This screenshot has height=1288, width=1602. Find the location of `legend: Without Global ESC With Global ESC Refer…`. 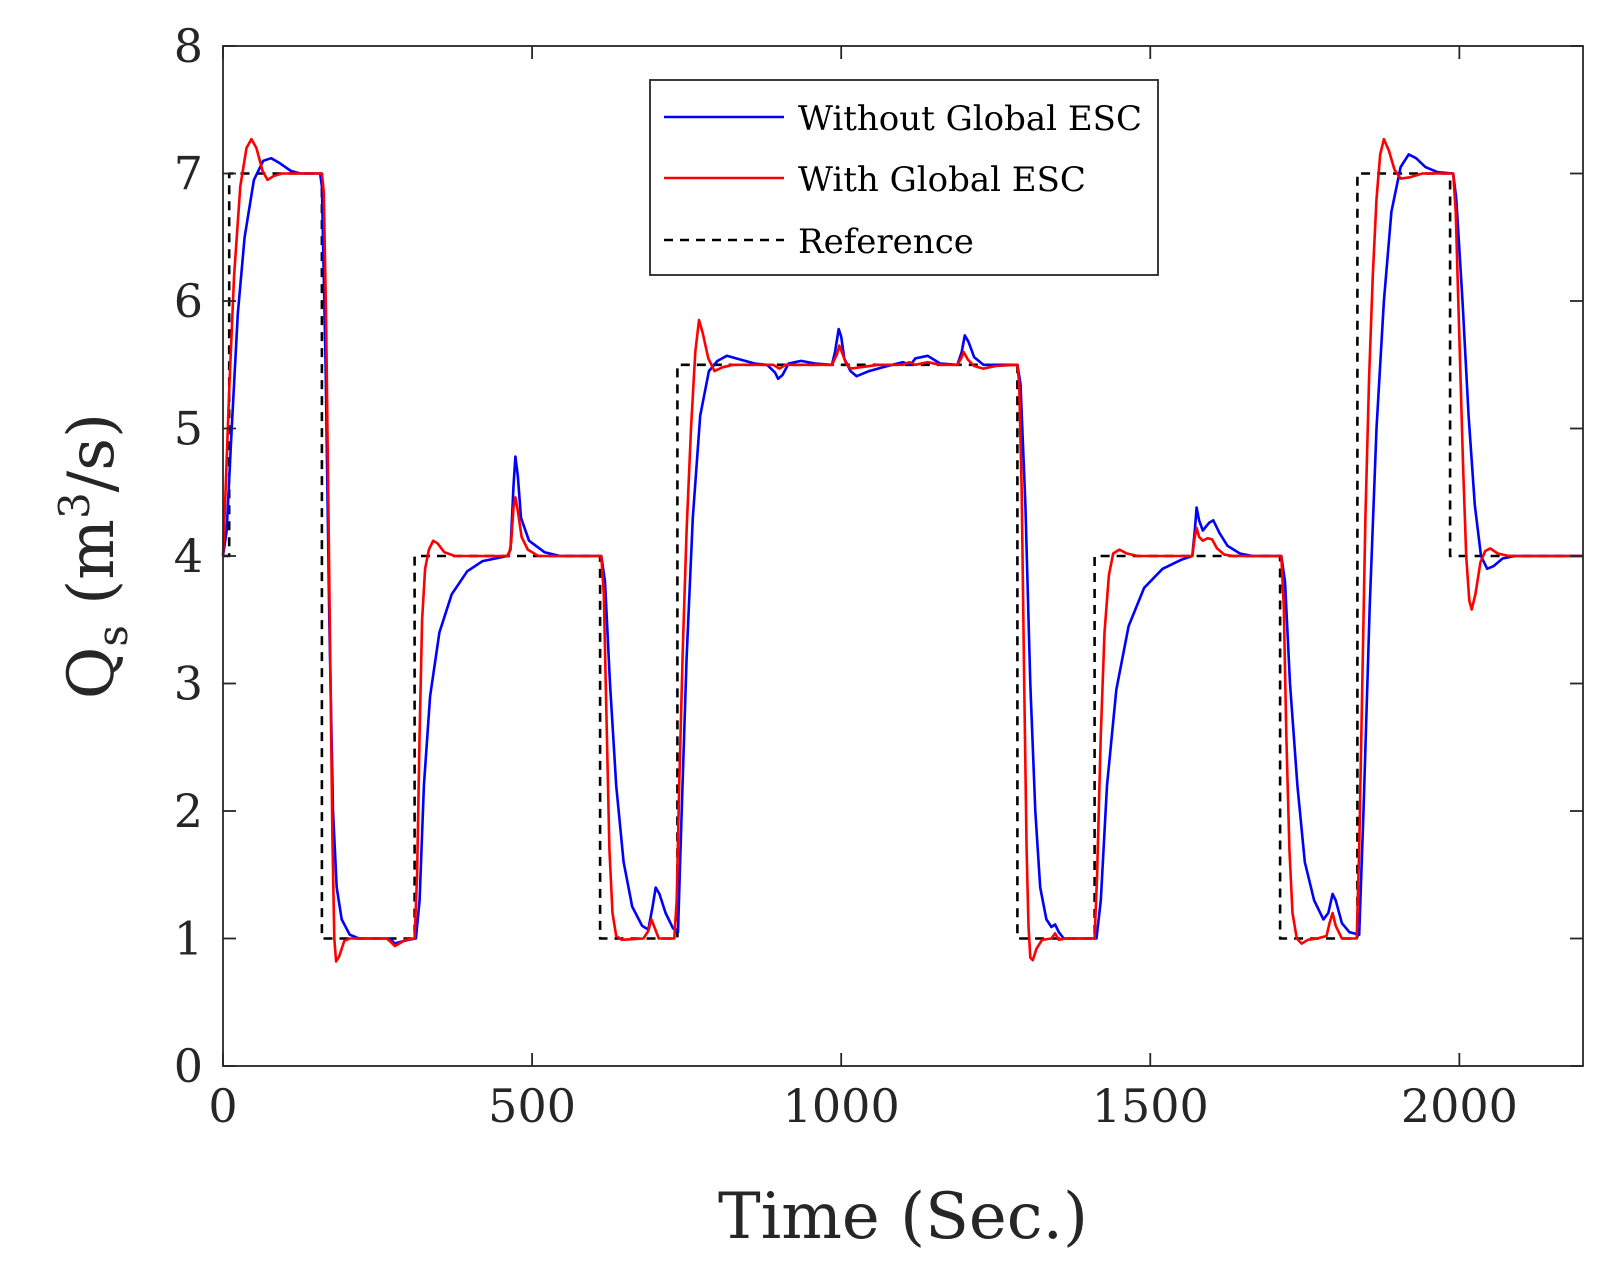

legend: Without Global ESC With Global ESC Refer… is located at coordinates (904, 177).